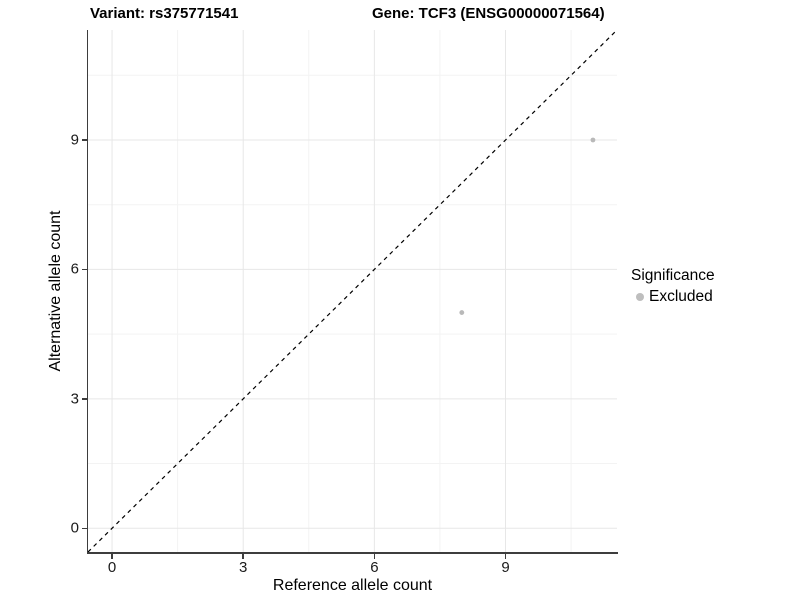 The height and width of the screenshot is (600, 800). I want to click on legend-title: Significance, so click(673, 275).